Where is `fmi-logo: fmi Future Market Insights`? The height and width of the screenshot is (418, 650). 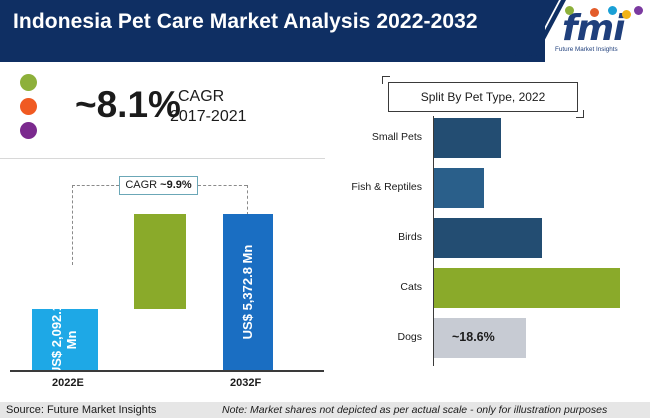 fmi-logo: fmi Future Market Insights is located at coordinates (600, 32).